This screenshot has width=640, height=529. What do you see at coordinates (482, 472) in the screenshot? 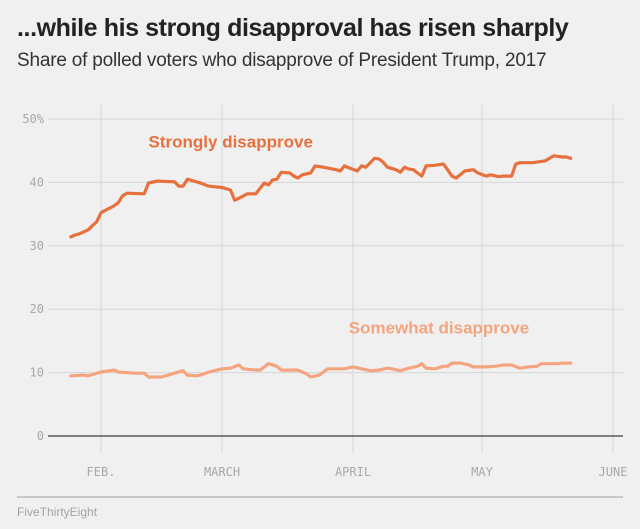
I see `x-tick-label: MAY` at bounding box center [482, 472].